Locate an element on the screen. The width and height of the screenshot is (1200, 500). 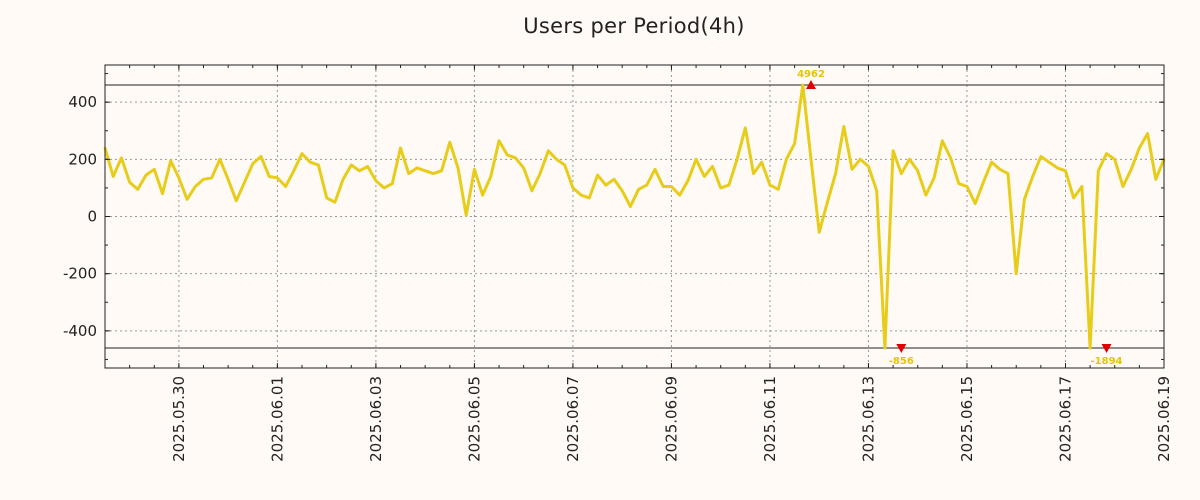
x-tick-label: 2025.06.07 is located at coordinates (573, 419).